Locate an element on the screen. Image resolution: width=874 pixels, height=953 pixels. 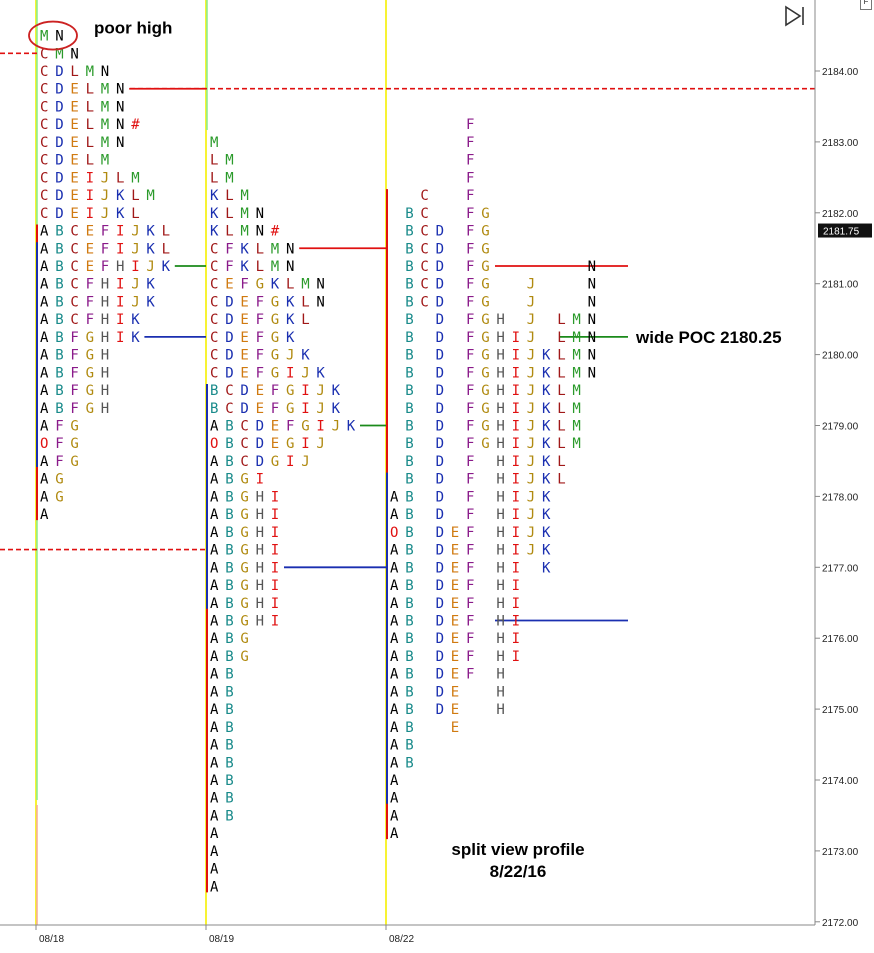
date-axis: 08/18 08/19 08/22 is located at coordinates (224, 935).